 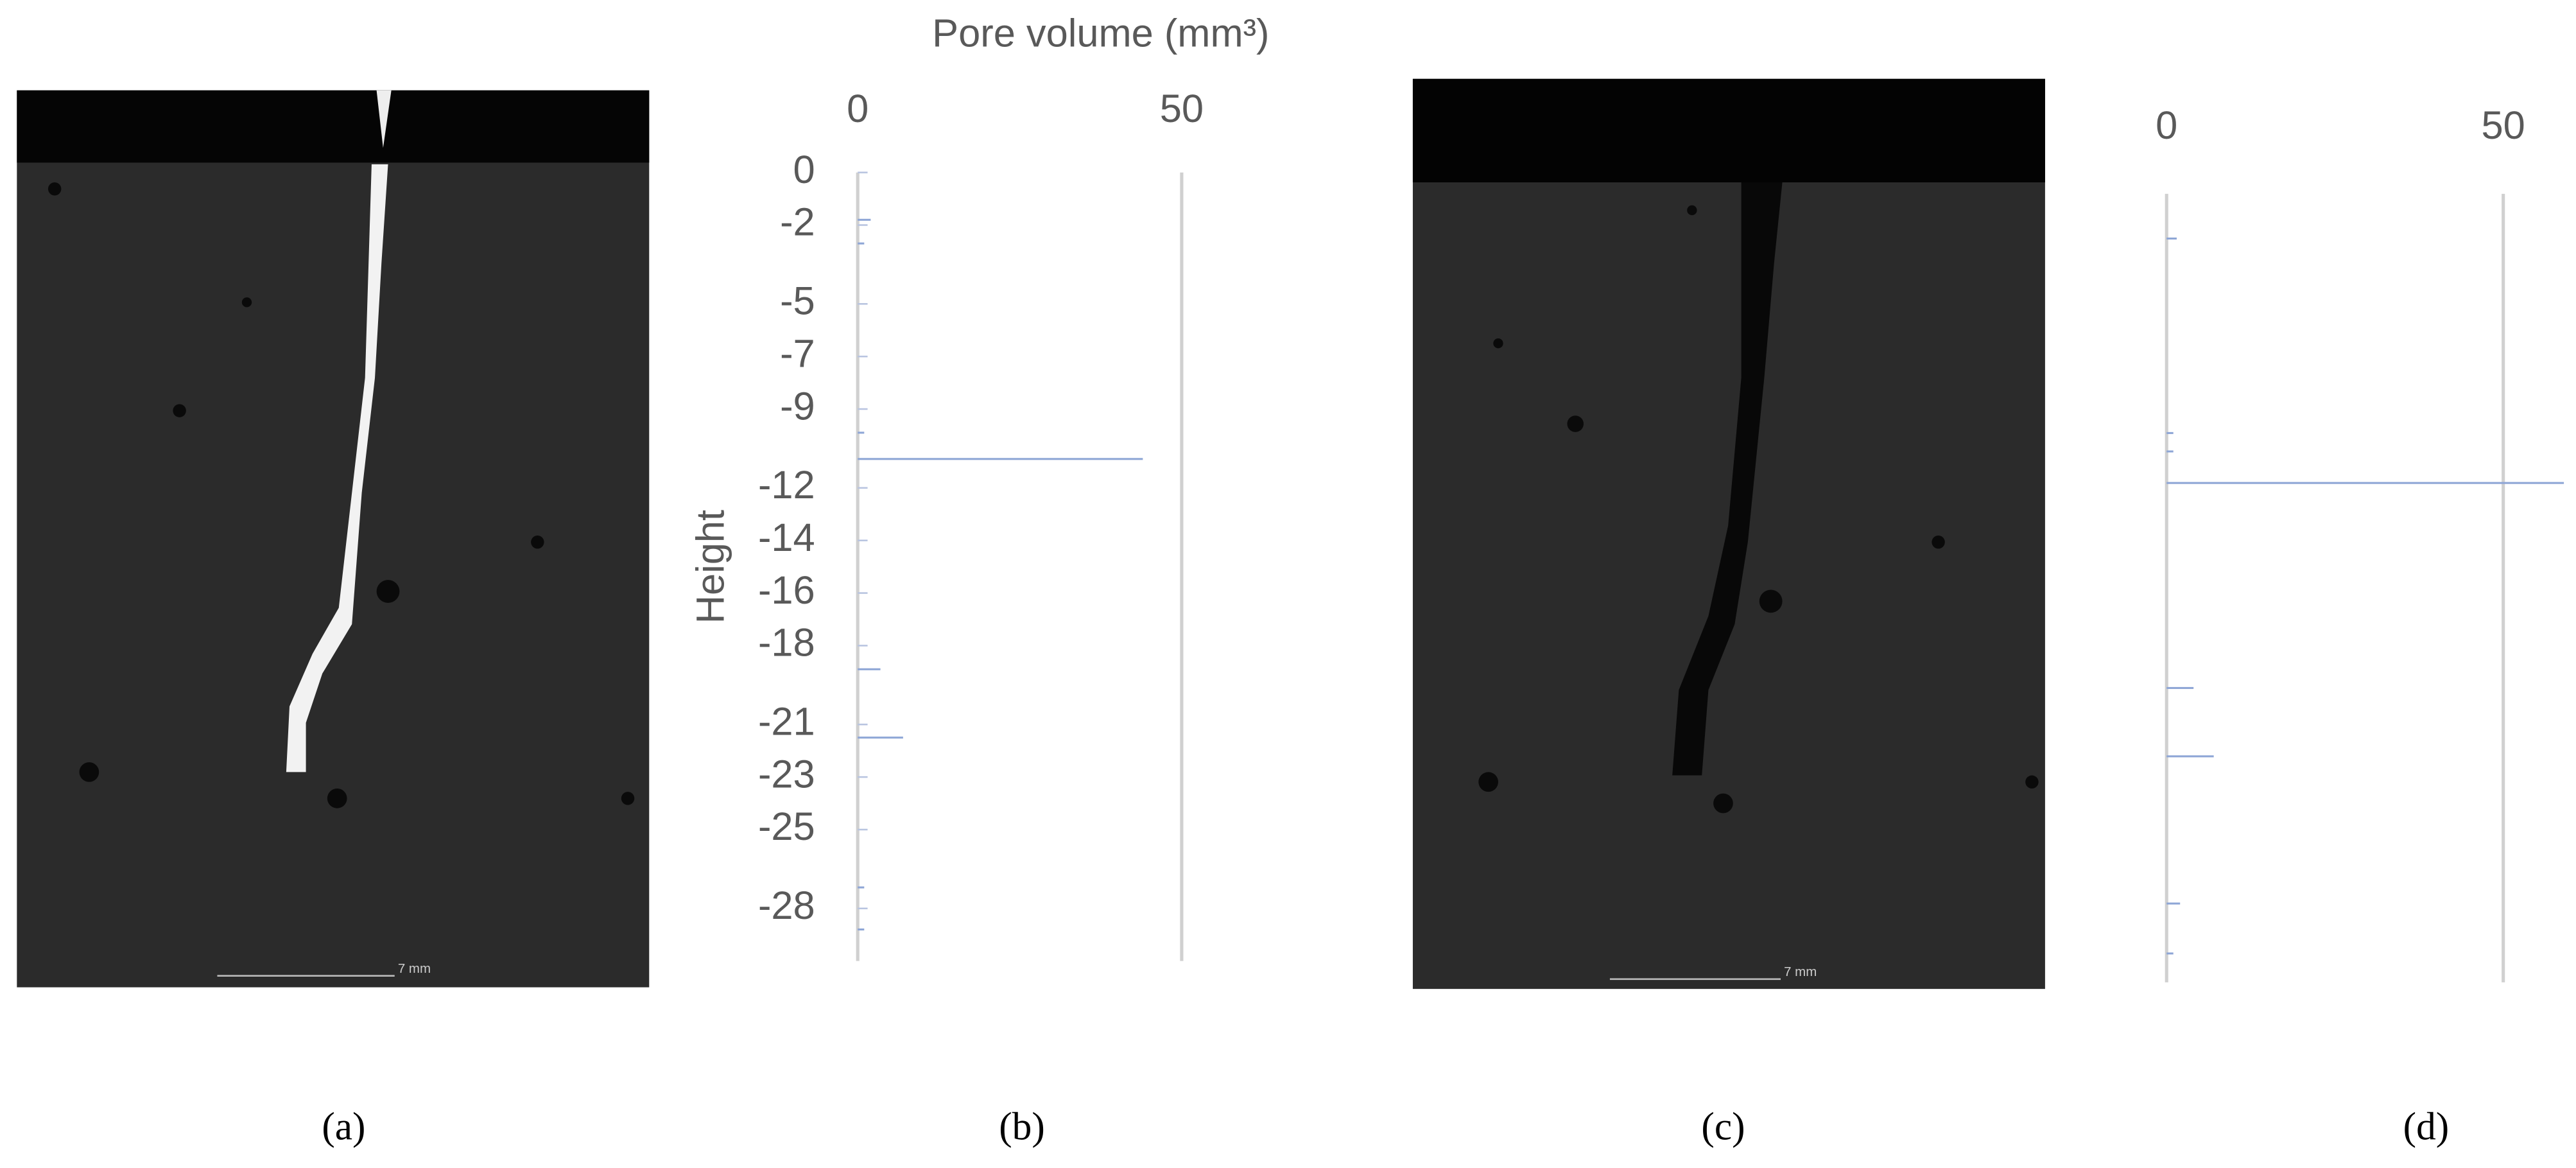 I want to click on y-tick-label: -28, so click(x=786, y=906).